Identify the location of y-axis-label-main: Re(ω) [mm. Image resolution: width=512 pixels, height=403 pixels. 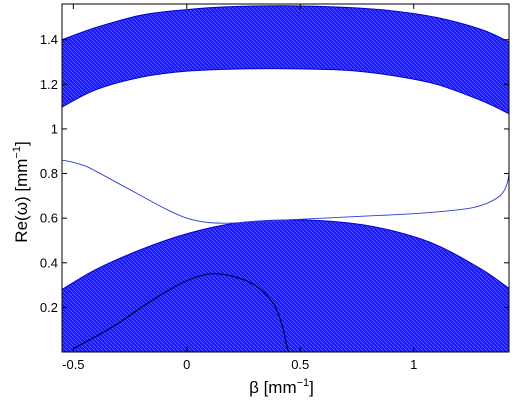
(21, 201).